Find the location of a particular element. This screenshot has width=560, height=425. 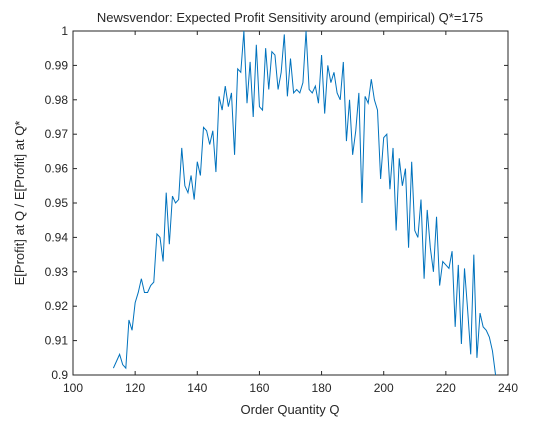

x-tick-label: 240 is located at coordinates (508, 388).